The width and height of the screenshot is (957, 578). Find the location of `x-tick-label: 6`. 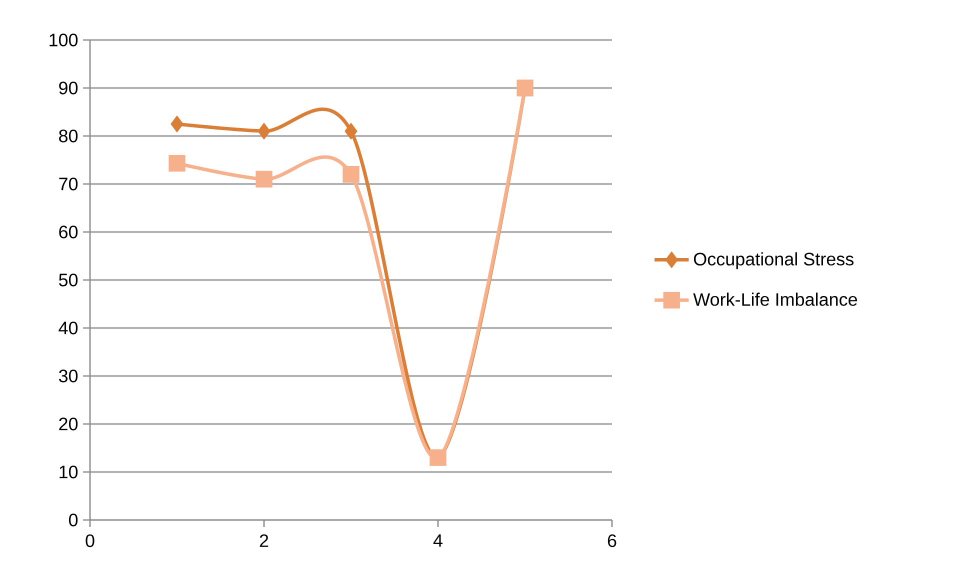

x-tick-label: 6 is located at coordinates (612, 541).